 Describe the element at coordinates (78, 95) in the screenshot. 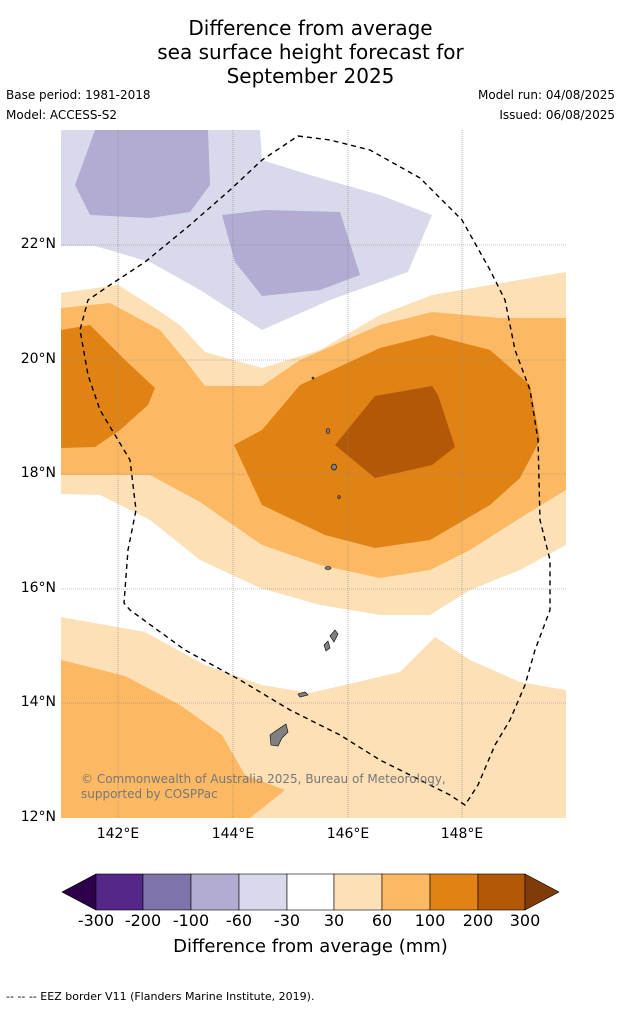

I see `base-period: Base period: 1981-2018` at that location.